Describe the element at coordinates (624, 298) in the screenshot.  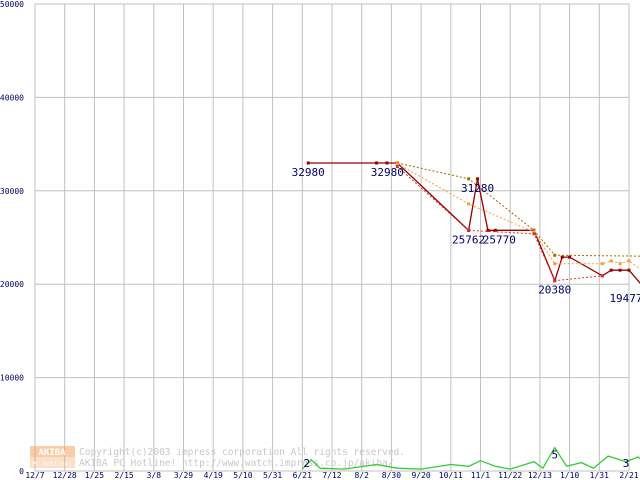
I see `value-label: 19477` at that location.